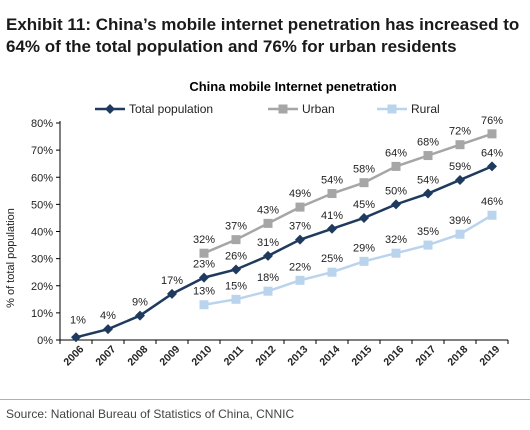  What do you see at coordinates (393, 355) in the screenshot?
I see `x-tick-label: 2016` at bounding box center [393, 355].